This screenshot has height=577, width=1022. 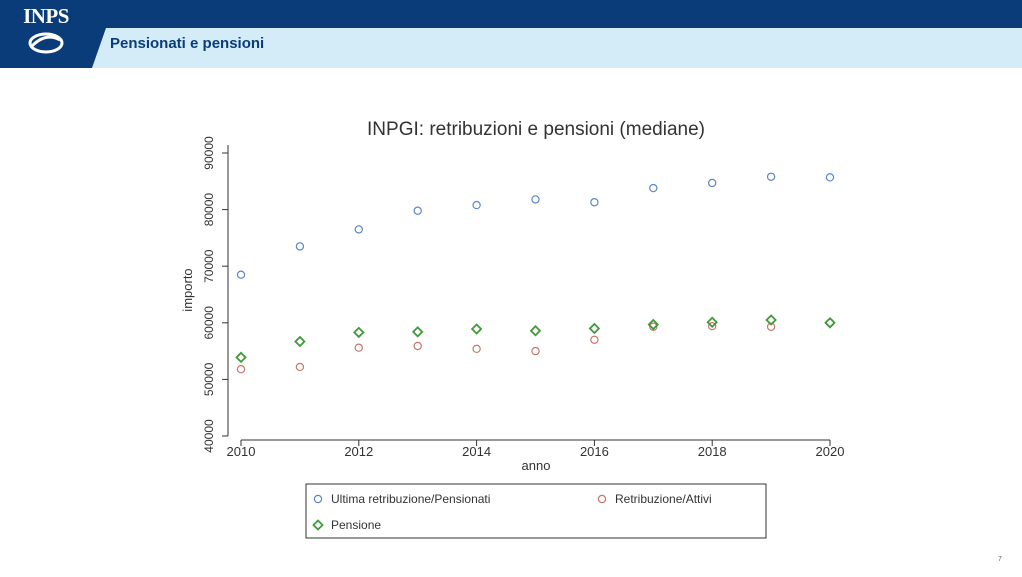 I want to click on chart-title: INPGI: retribuzioni e pensioni (mediane), so click(x=536, y=129).